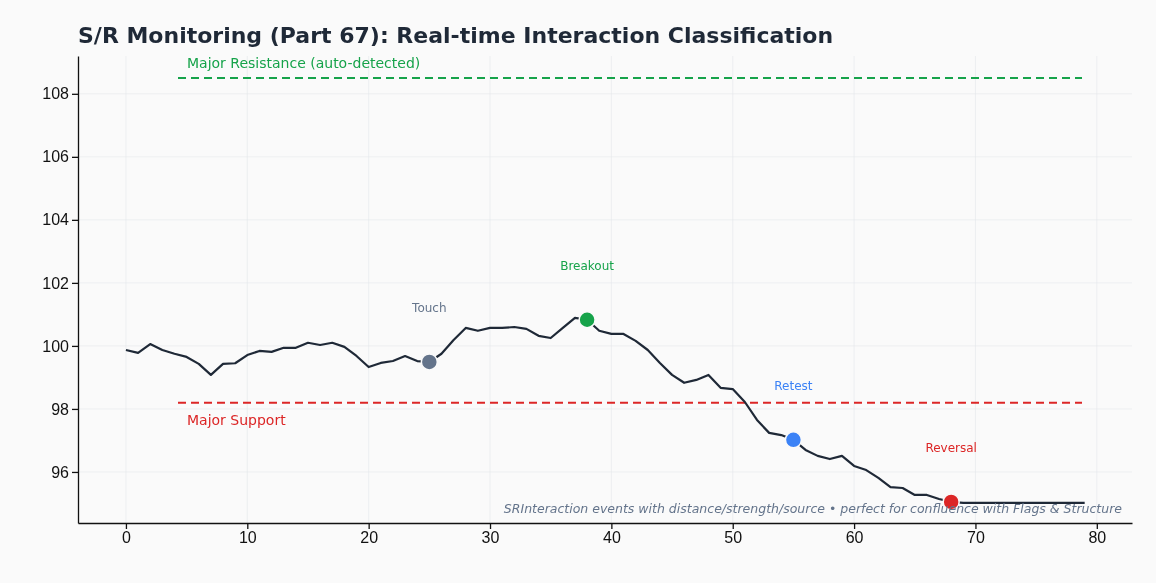 The height and width of the screenshot is (583, 1156). Describe the element at coordinates (976, 538) in the screenshot. I see `x-tick-label: 70` at that location.